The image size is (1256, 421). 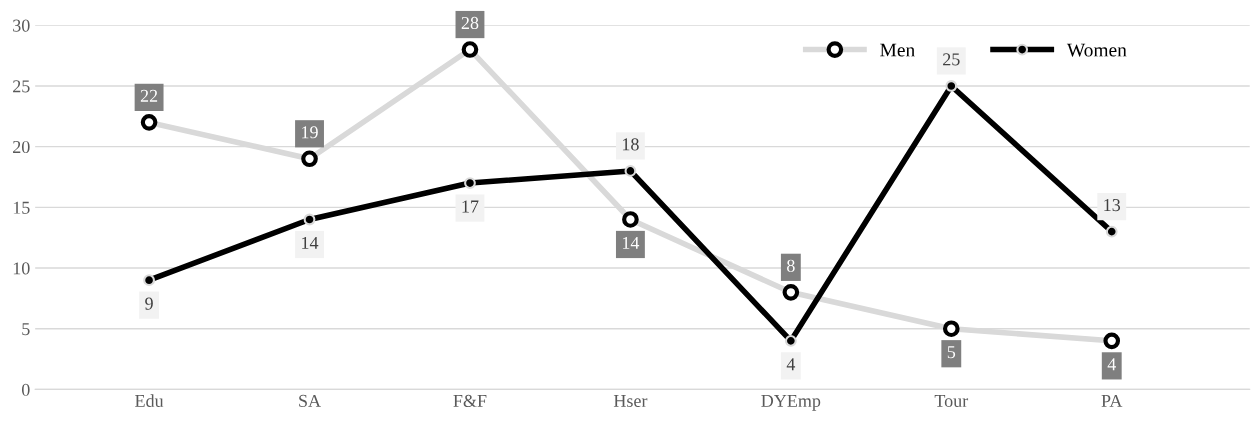 What do you see at coordinates (1112, 400) in the screenshot?
I see `x-tick-label: PA` at bounding box center [1112, 400].